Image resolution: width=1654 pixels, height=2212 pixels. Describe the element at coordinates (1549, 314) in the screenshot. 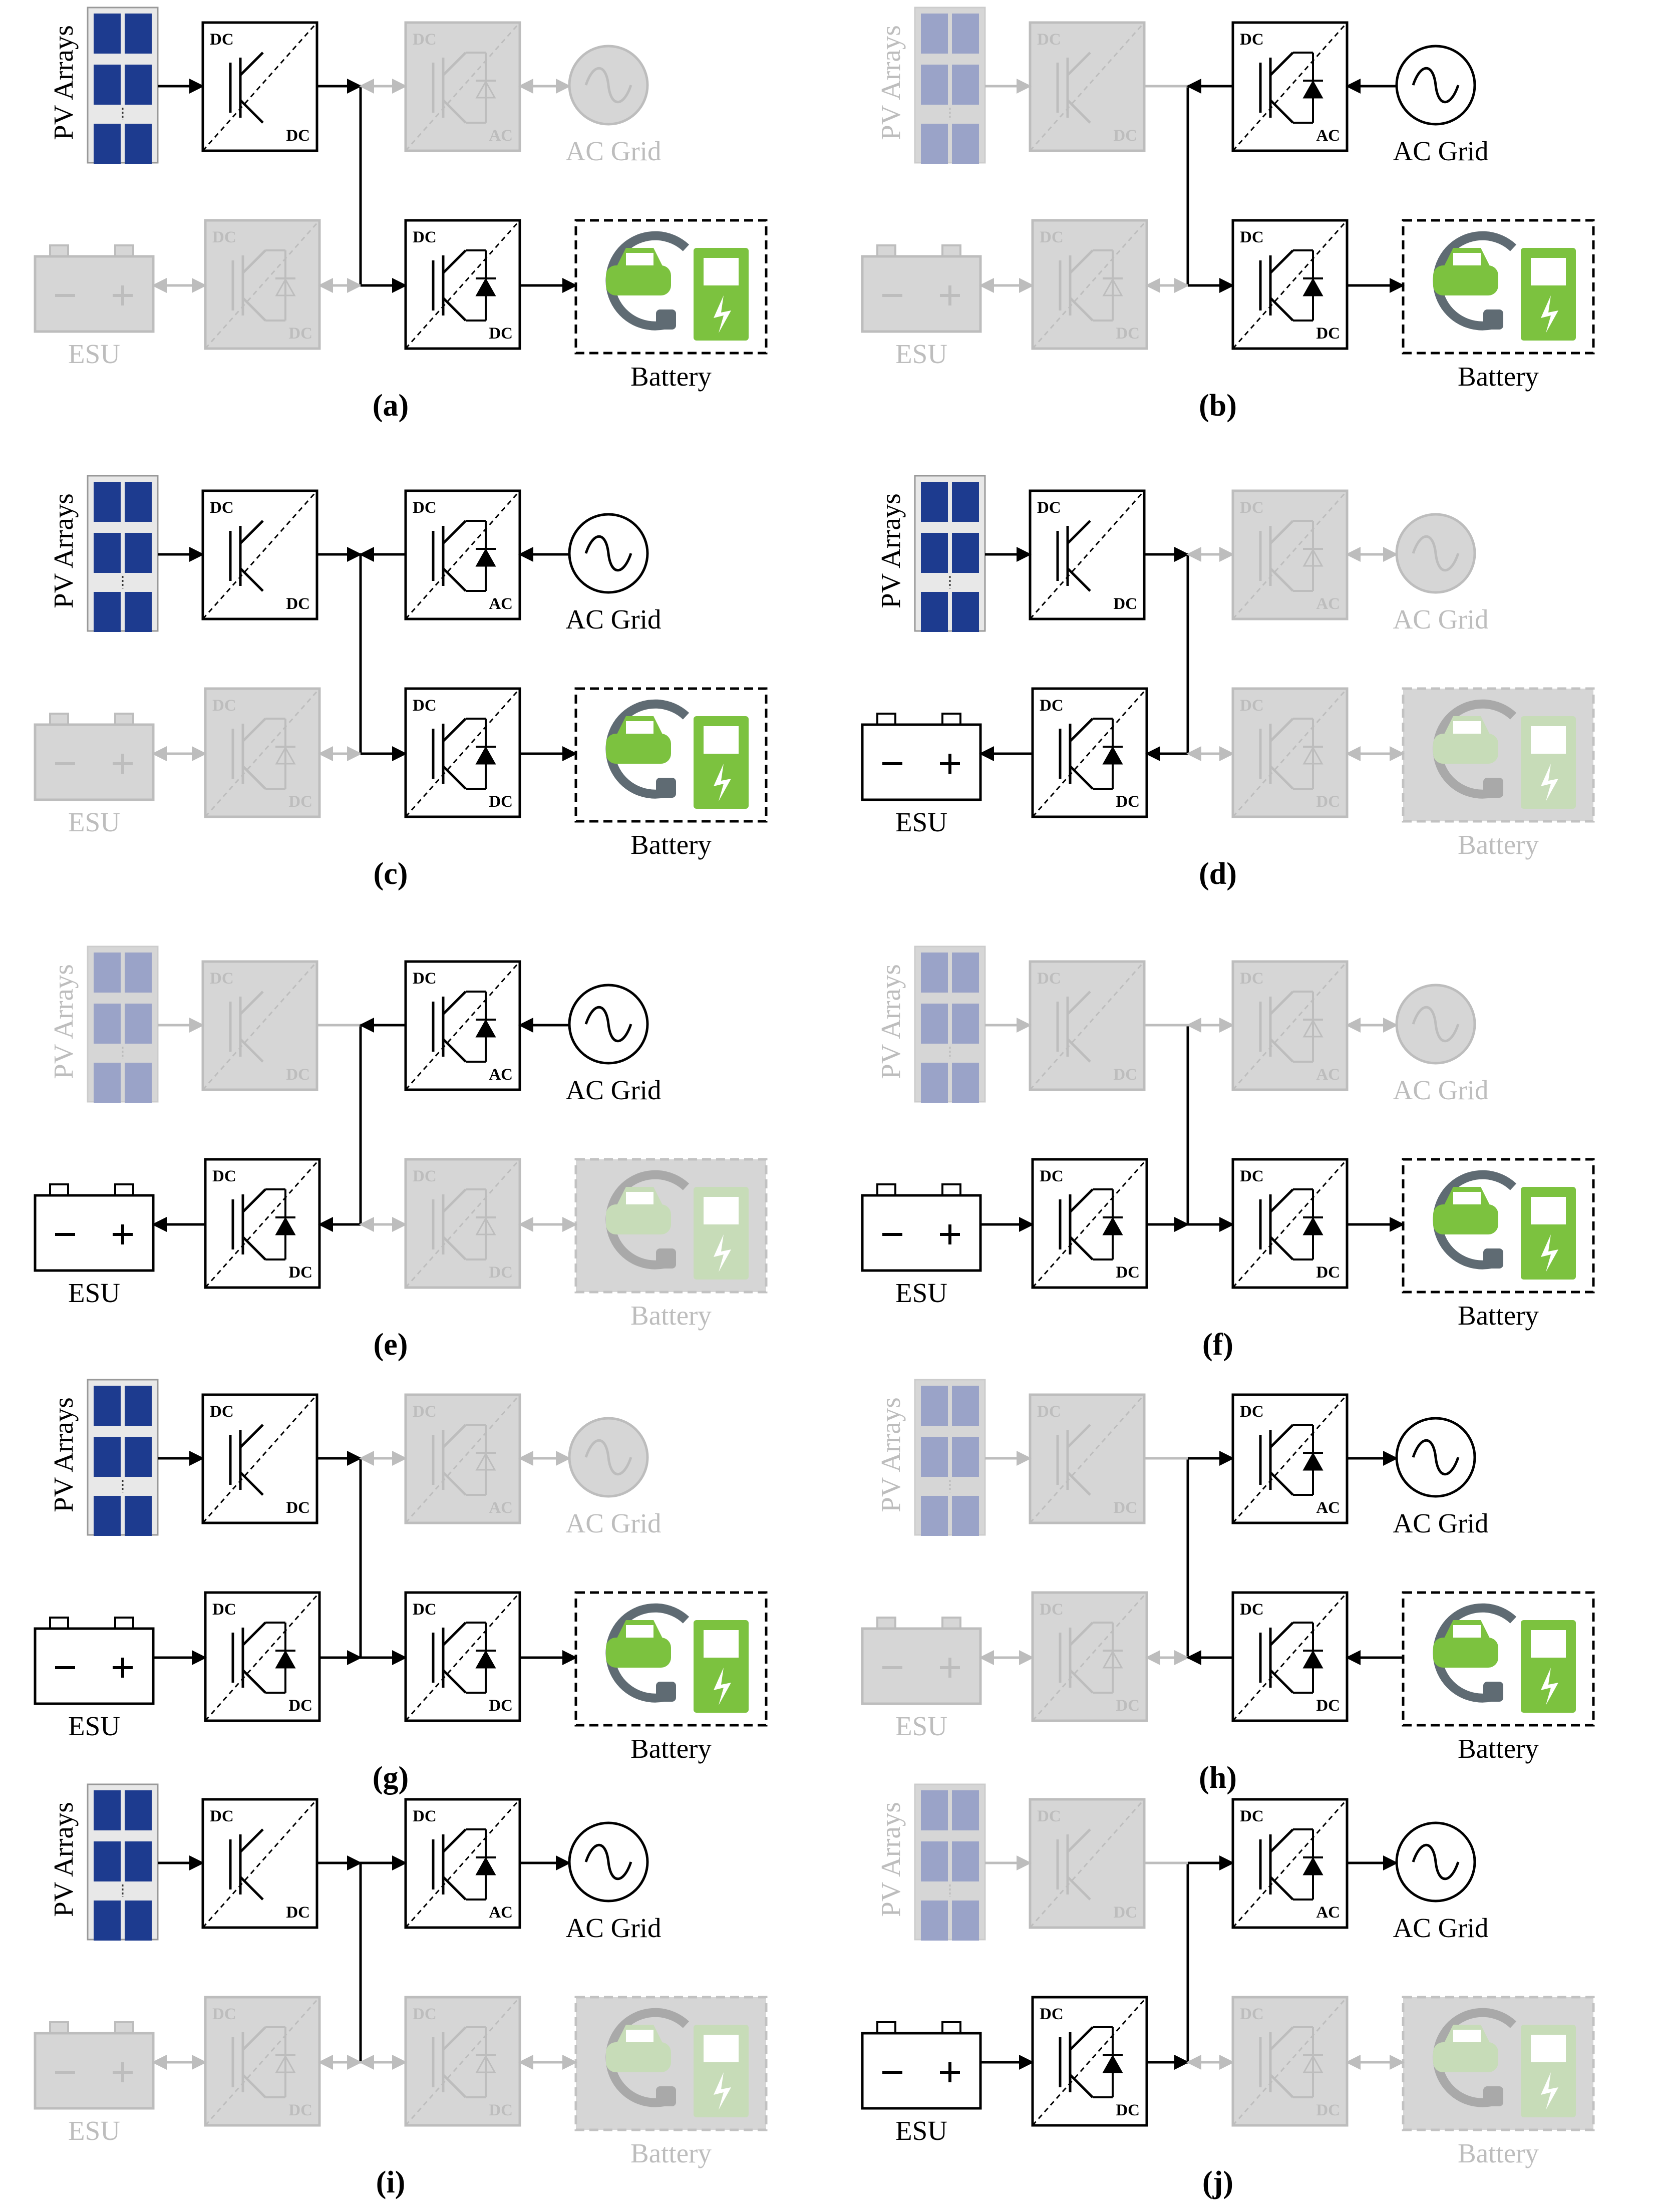

I see `lightning-icon` at that location.